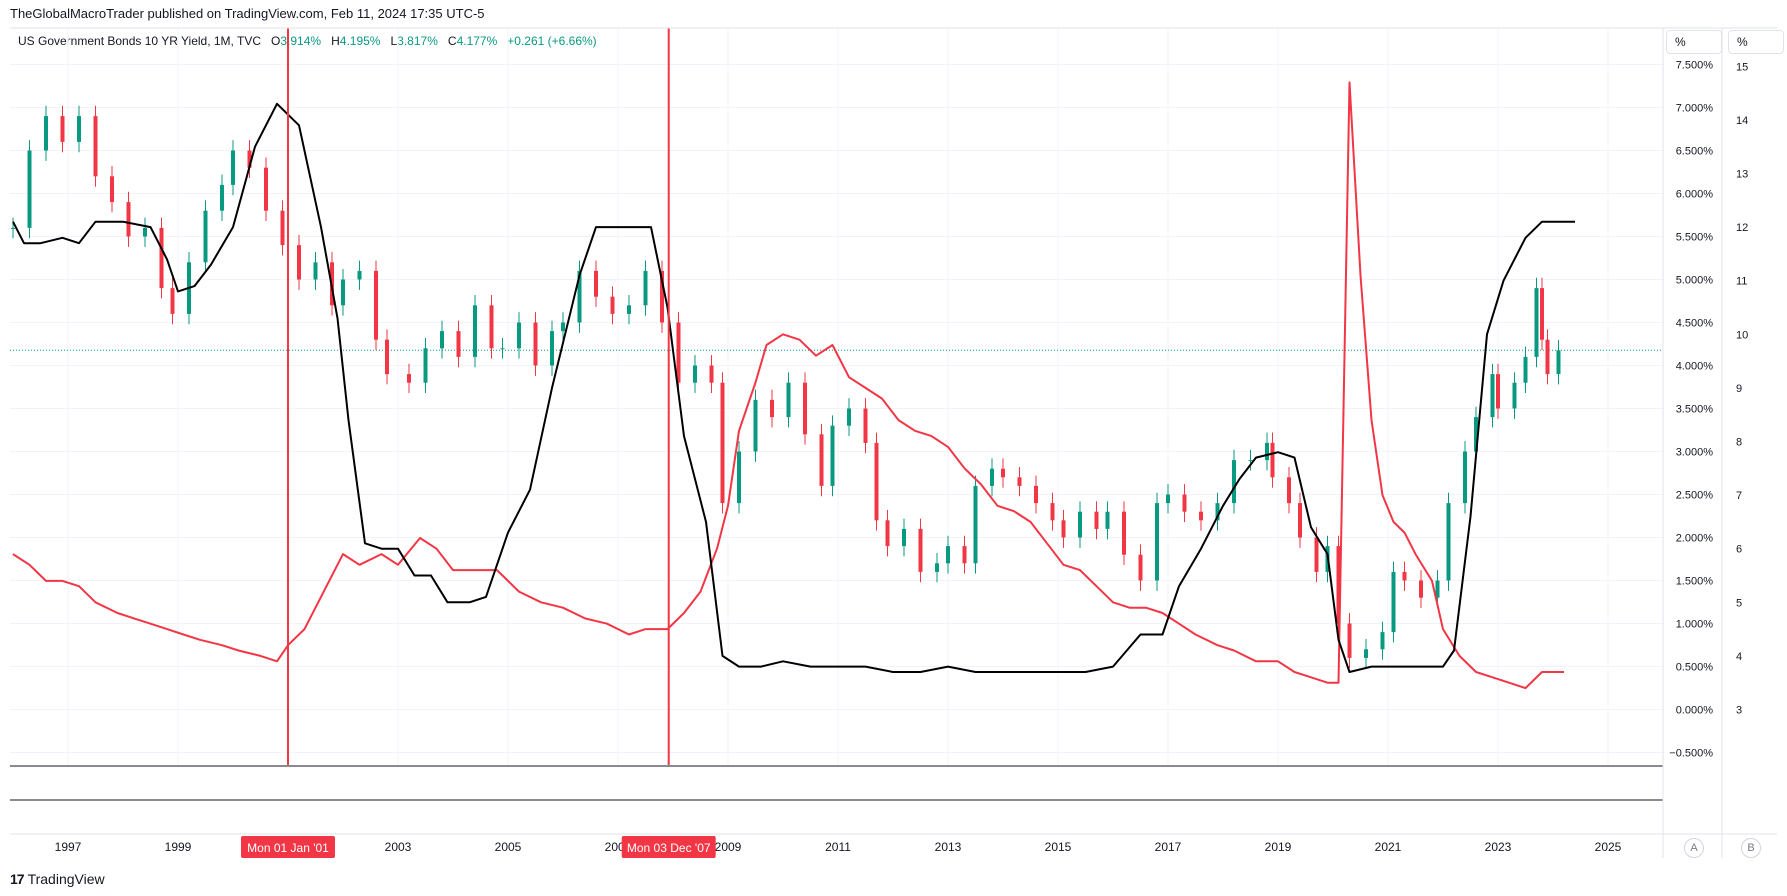 The width and height of the screenshot is (1787, 896). I want to click on right-axis-label: 4, so click(1739, 657).